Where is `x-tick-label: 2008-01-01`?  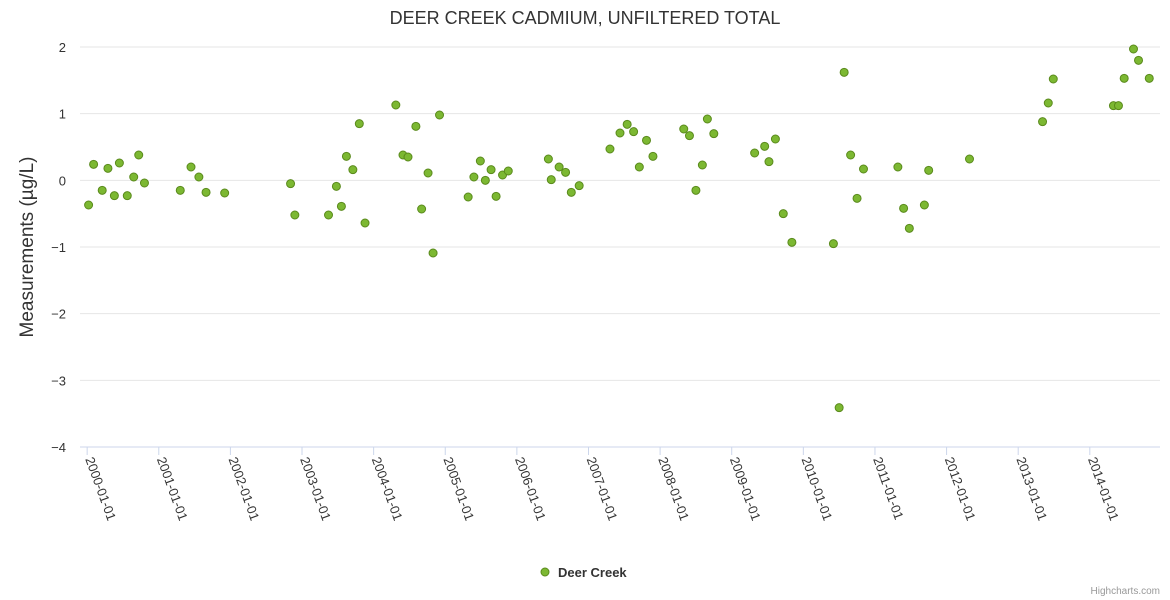 x-tick-label: 2008-01-01 is located at coordinates (673, 489).